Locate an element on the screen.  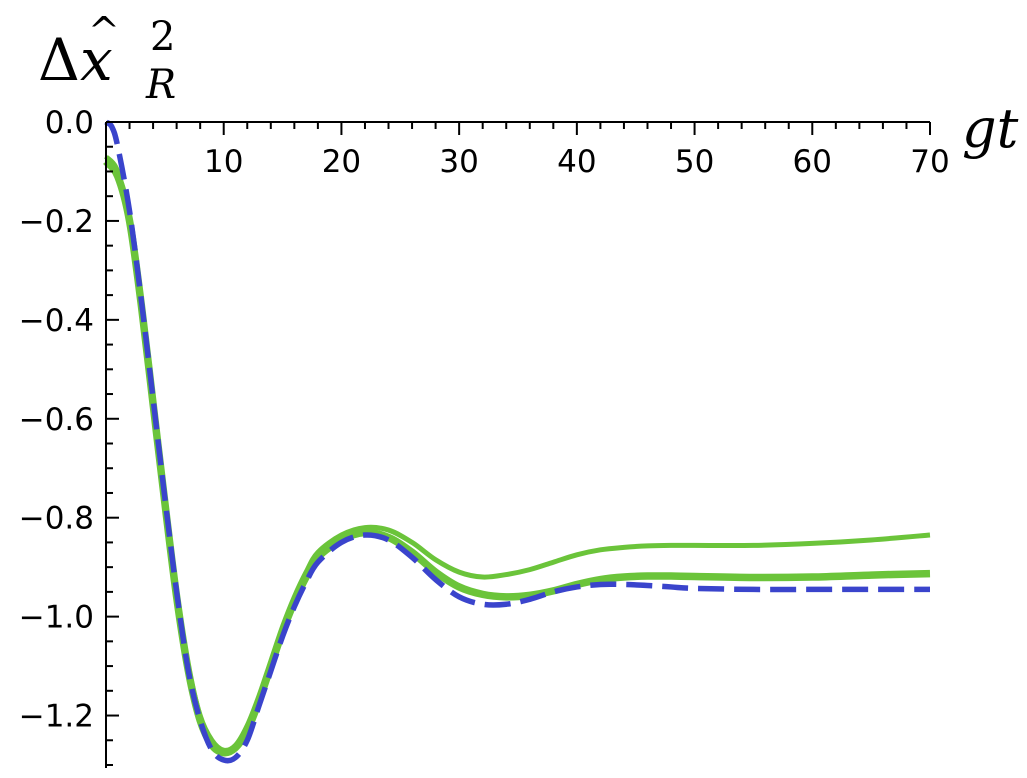
y-tick-label: −0.8 is located at coordinates (56, 519).